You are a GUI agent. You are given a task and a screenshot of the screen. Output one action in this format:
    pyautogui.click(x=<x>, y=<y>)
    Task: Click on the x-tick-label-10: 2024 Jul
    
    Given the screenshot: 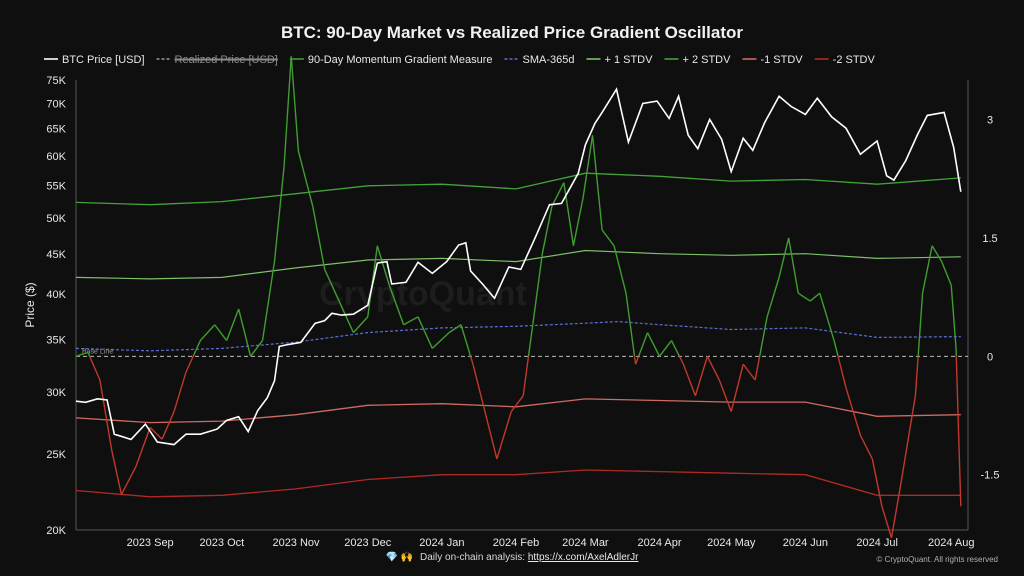 What is the action you would take?
    pyautogui.click(x=877, y=543)
    